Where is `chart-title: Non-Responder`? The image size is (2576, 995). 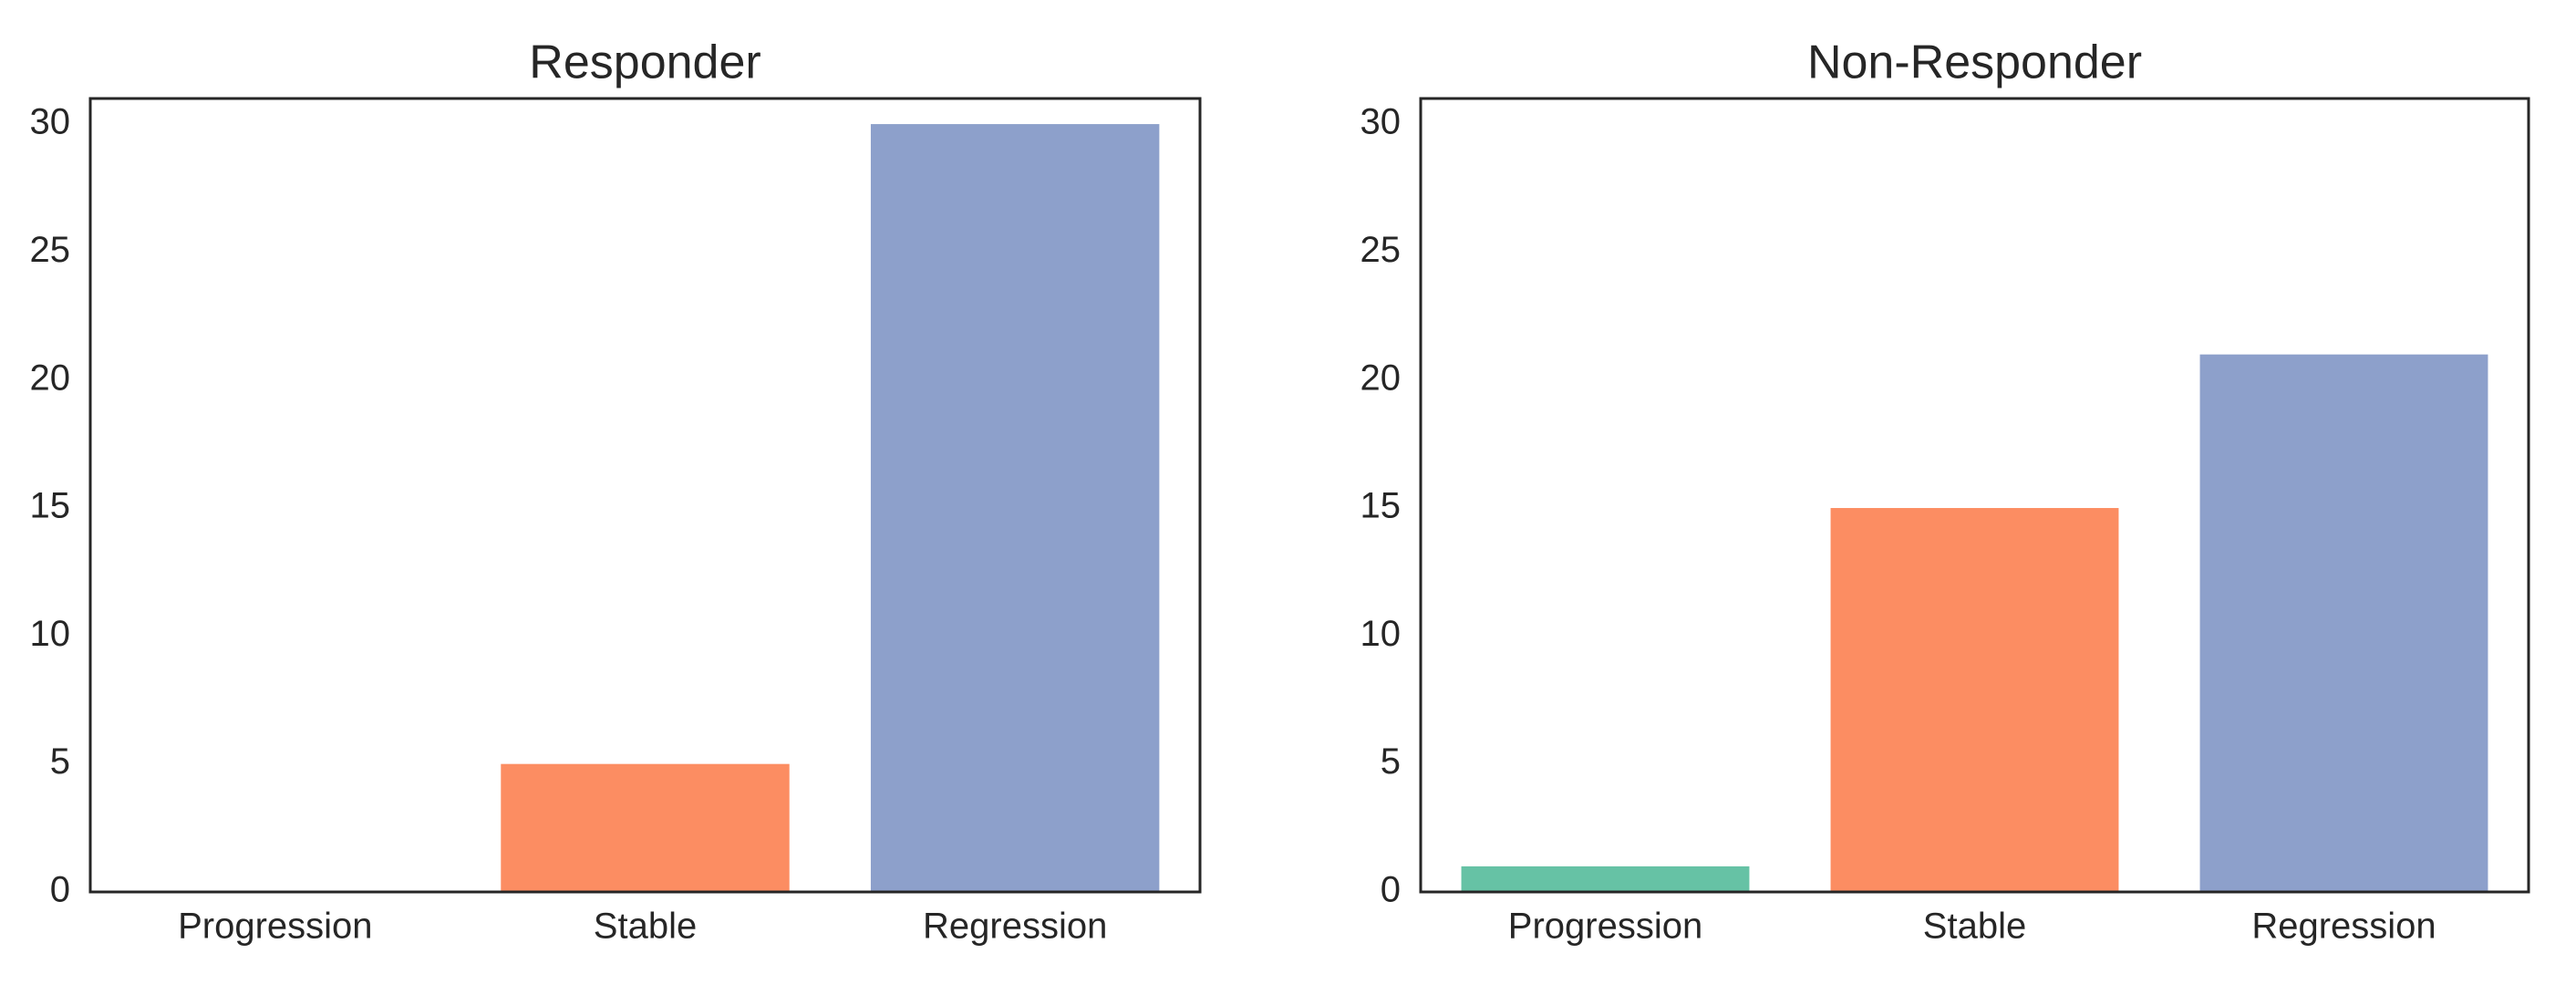 chart-title: Non-Responder is located at coordinates (1974, 63).